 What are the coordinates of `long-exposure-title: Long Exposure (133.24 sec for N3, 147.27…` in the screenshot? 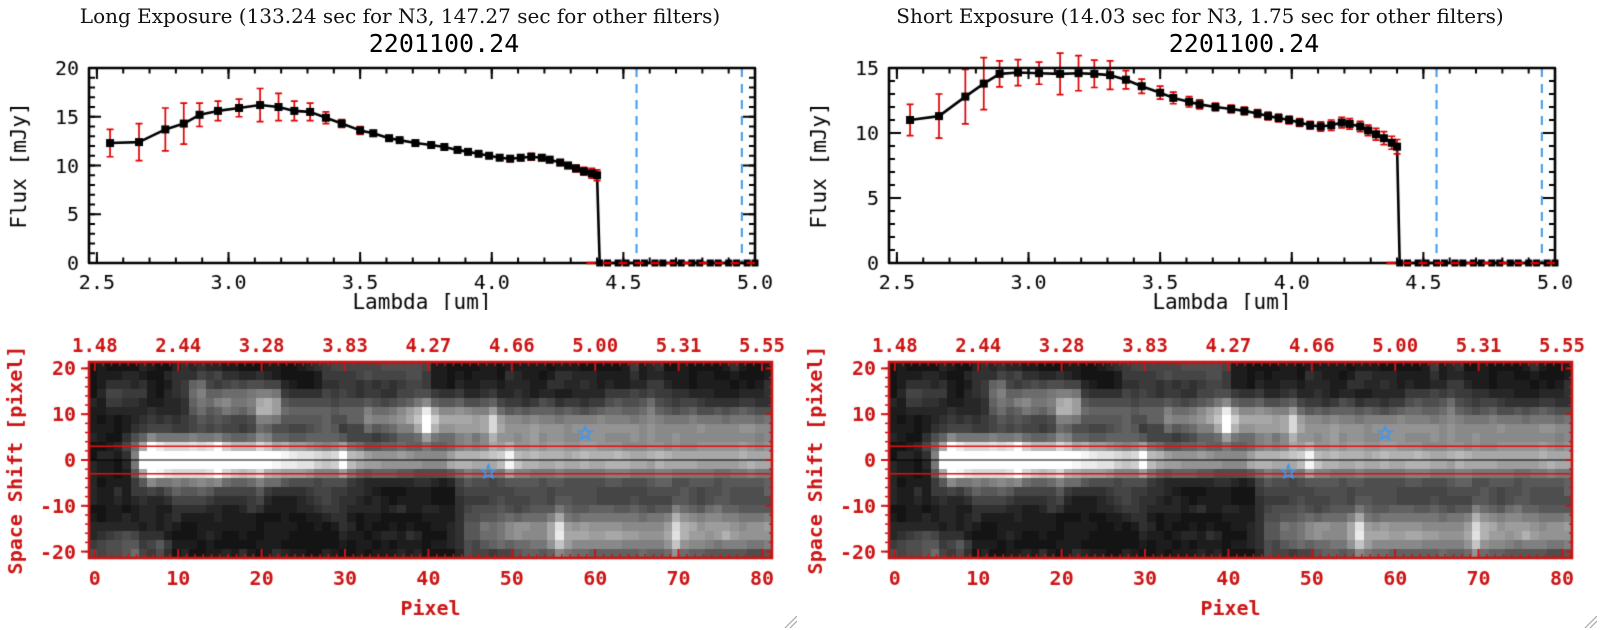 It's located at (400, 16).